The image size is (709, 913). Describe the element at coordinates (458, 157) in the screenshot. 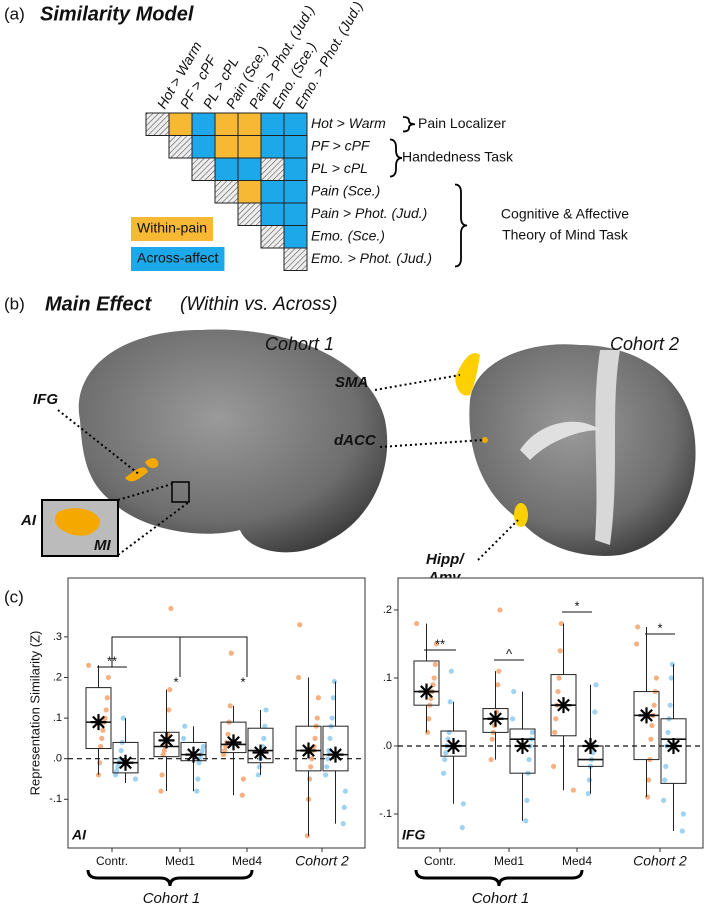

I see `group-label: Handedness Task` at that location.